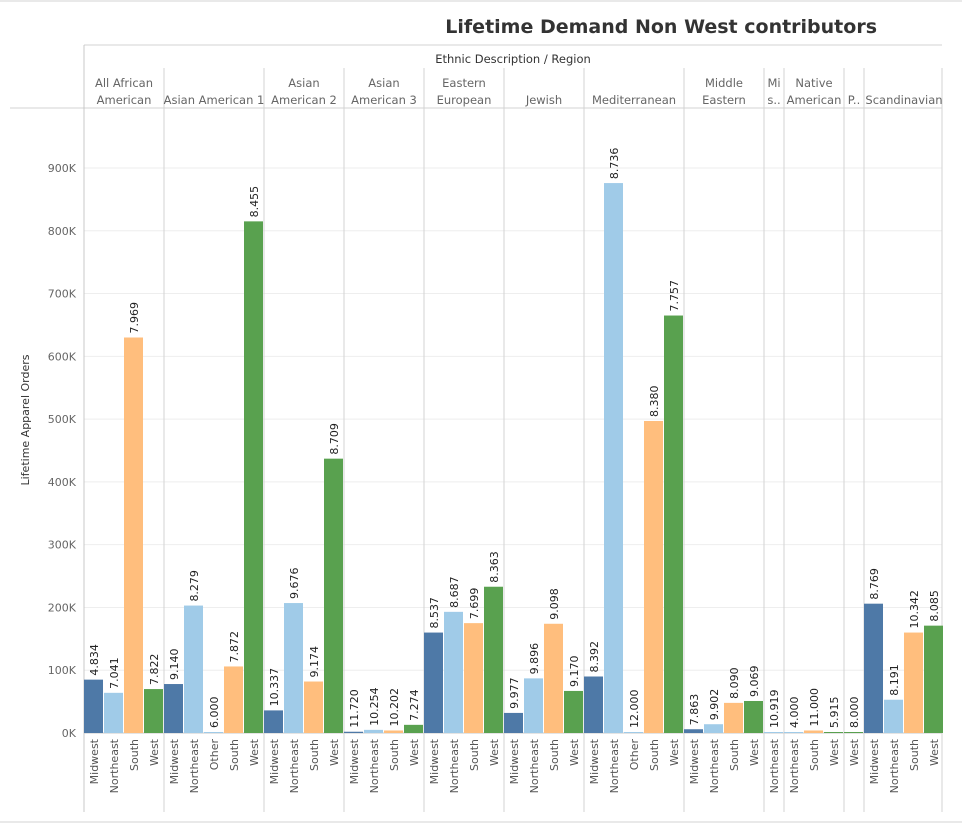  I want to click on bar-value-label: 7.969, so click(134, 318).